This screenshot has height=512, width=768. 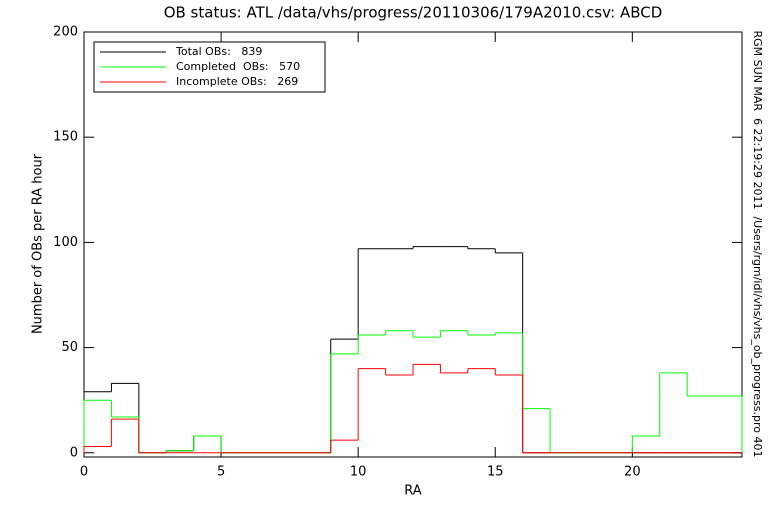 I want to click on y-tick-label: 0, so click(x=74, y=452).